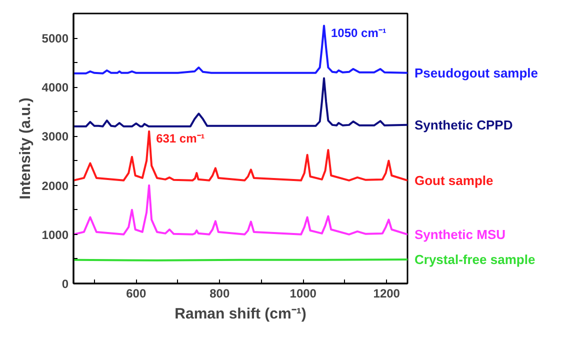  What do you see at coordinates (240, 314) in the screenshot?
I see `x-axis-title: Raman shift (cm⁻¹)` at bounding box center [240, 314].